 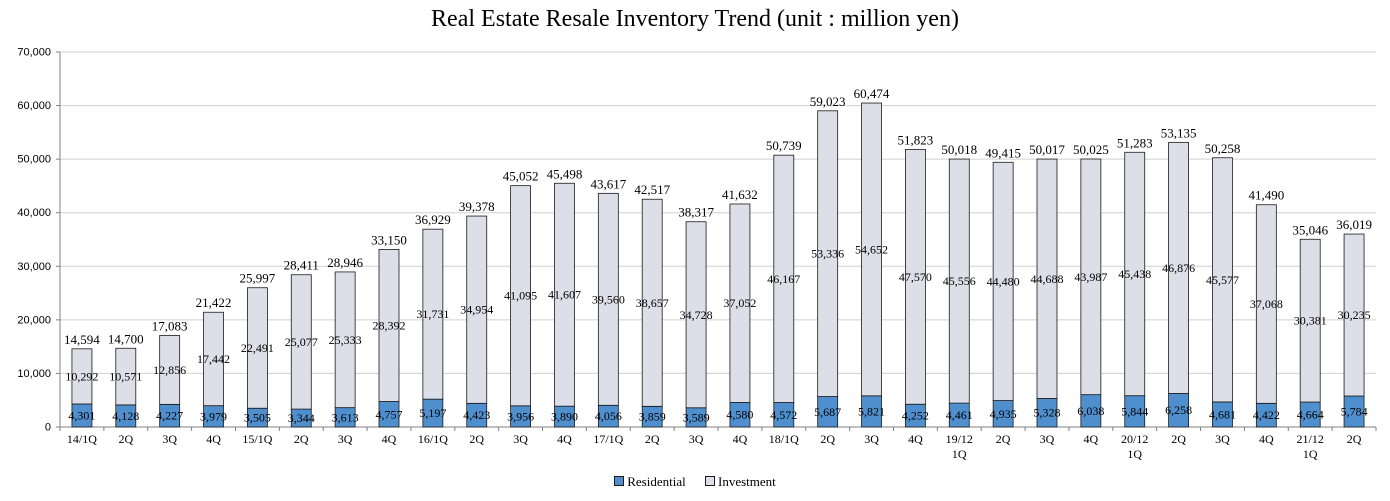 What do you see at coordinates (433, 219) in the screenshot?
I see `data-label-total: 36,929` at bounding box center [433, 219].